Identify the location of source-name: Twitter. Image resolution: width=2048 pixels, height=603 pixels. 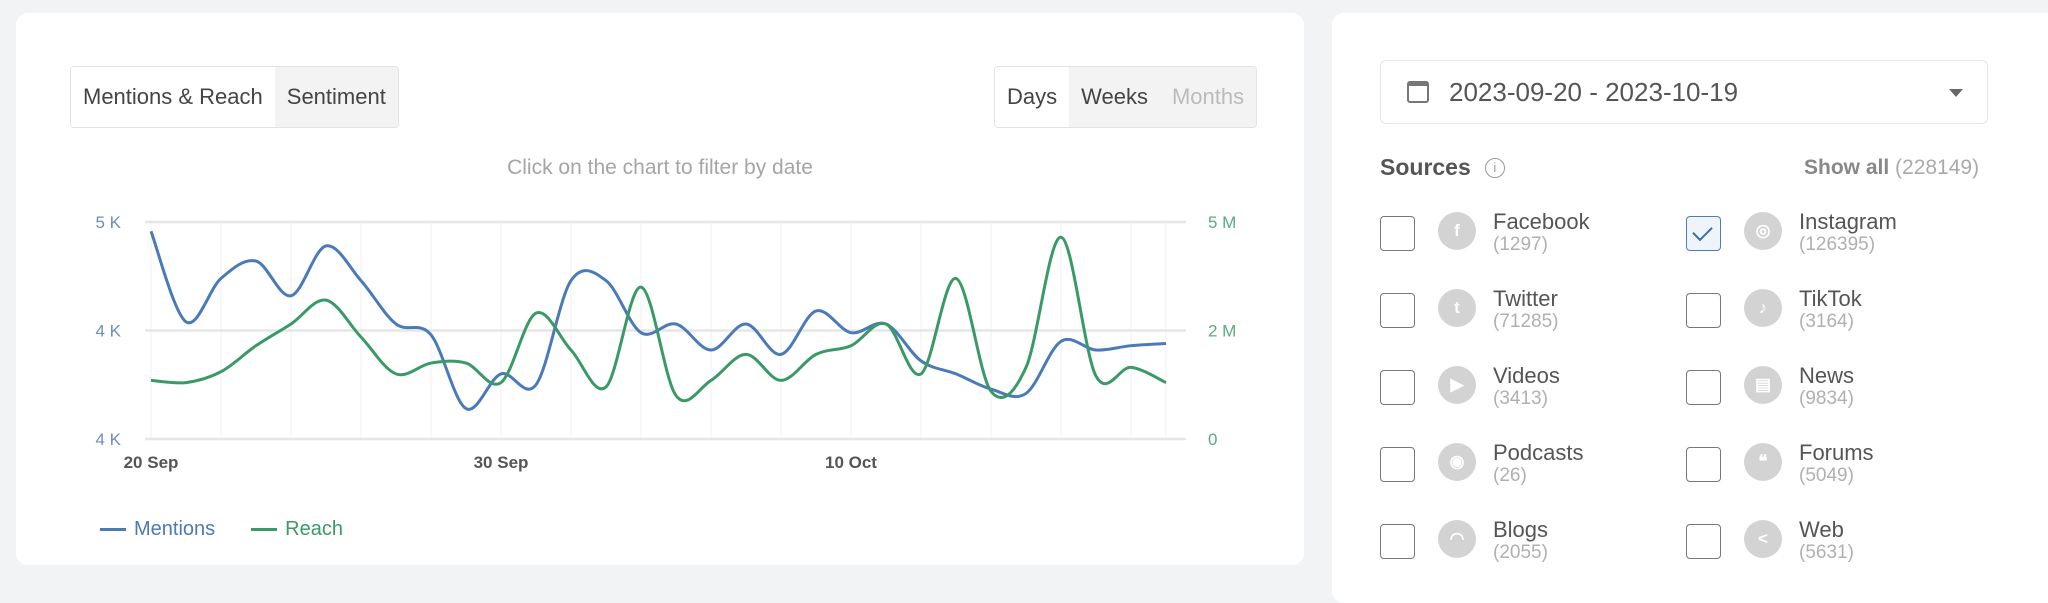
(1525, 298).